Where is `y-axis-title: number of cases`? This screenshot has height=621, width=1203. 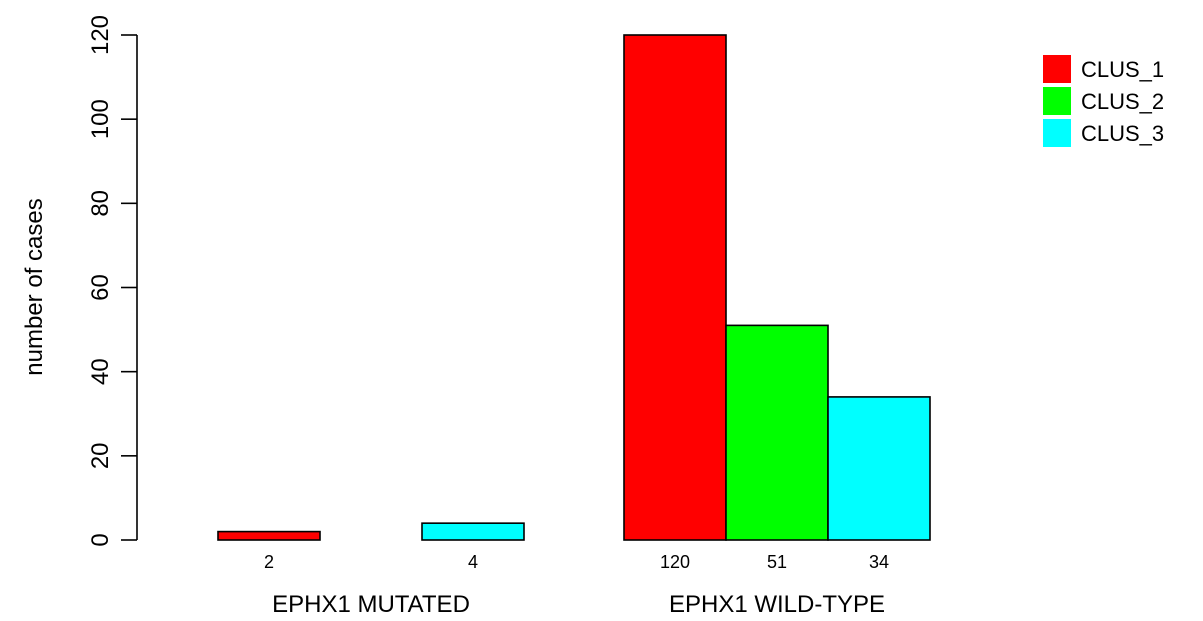 y-axis-title: number of cases is located at coordinates (34, 286).